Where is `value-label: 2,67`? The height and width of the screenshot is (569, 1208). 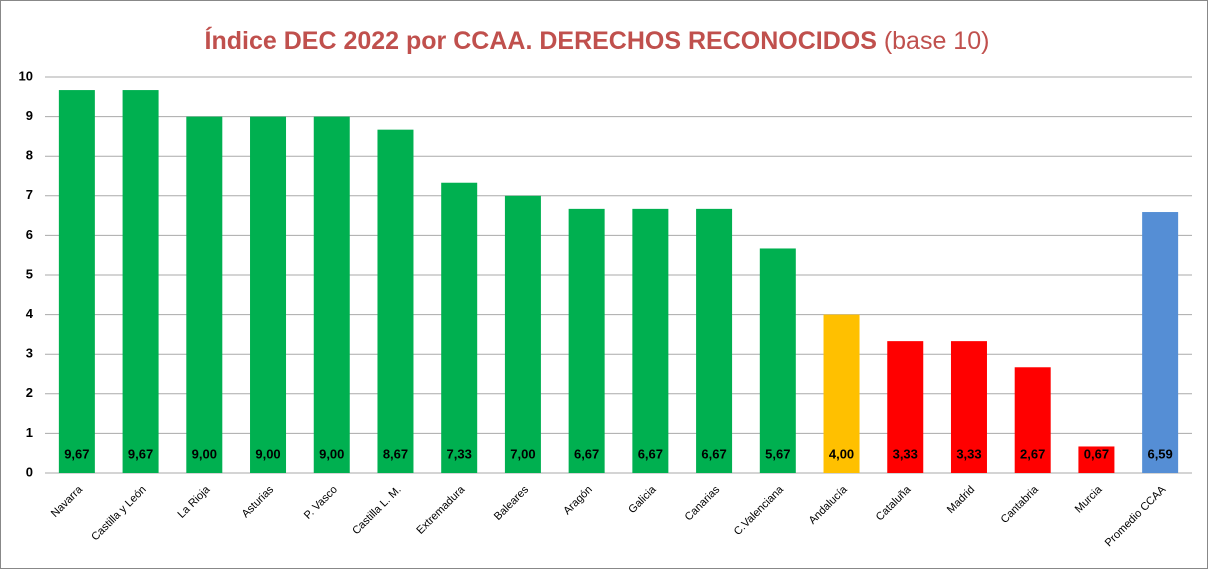
value-label: 2,67 is located at coordinates (1032, 453).